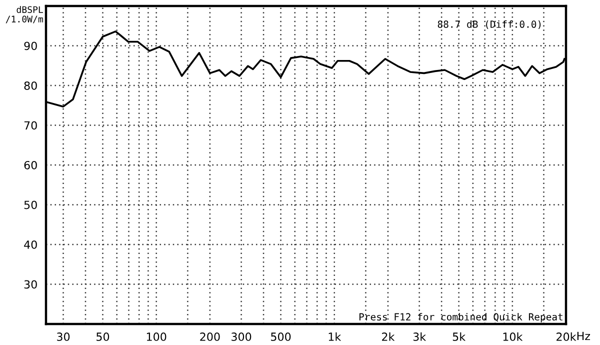  What do you see at coordinates (419, 336) in the screenshot?
I see `x-tick-label: 3k` at bounding box center [419, 336].